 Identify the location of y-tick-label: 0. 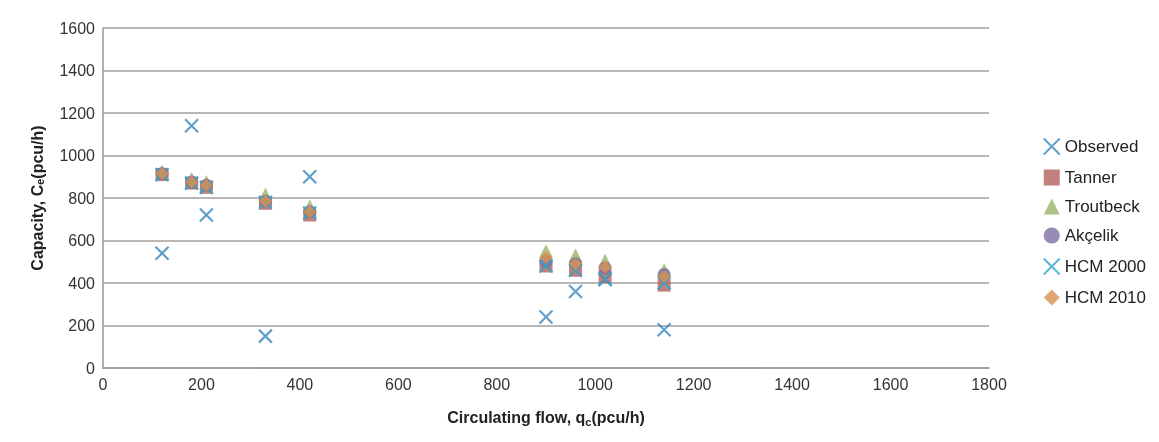
(91, 368).